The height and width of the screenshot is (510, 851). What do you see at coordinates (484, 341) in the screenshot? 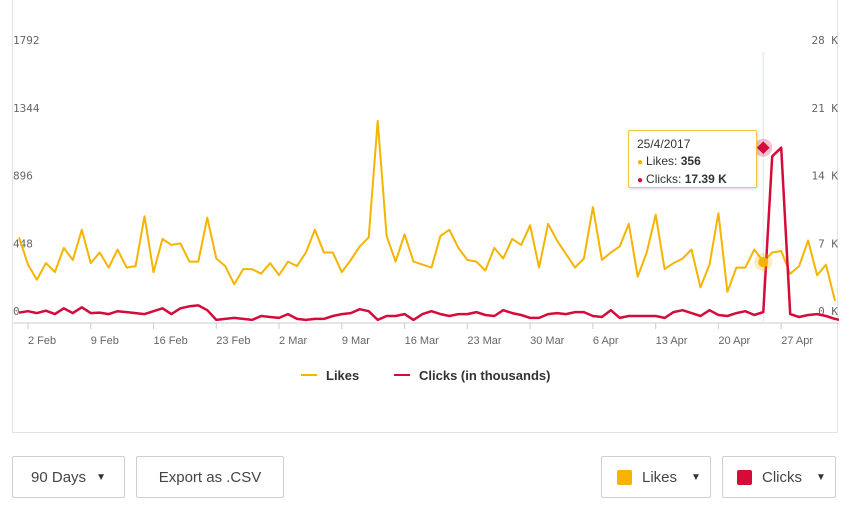
I see `x-tick-label: 23 Mar` at bounding box center [484, 341].